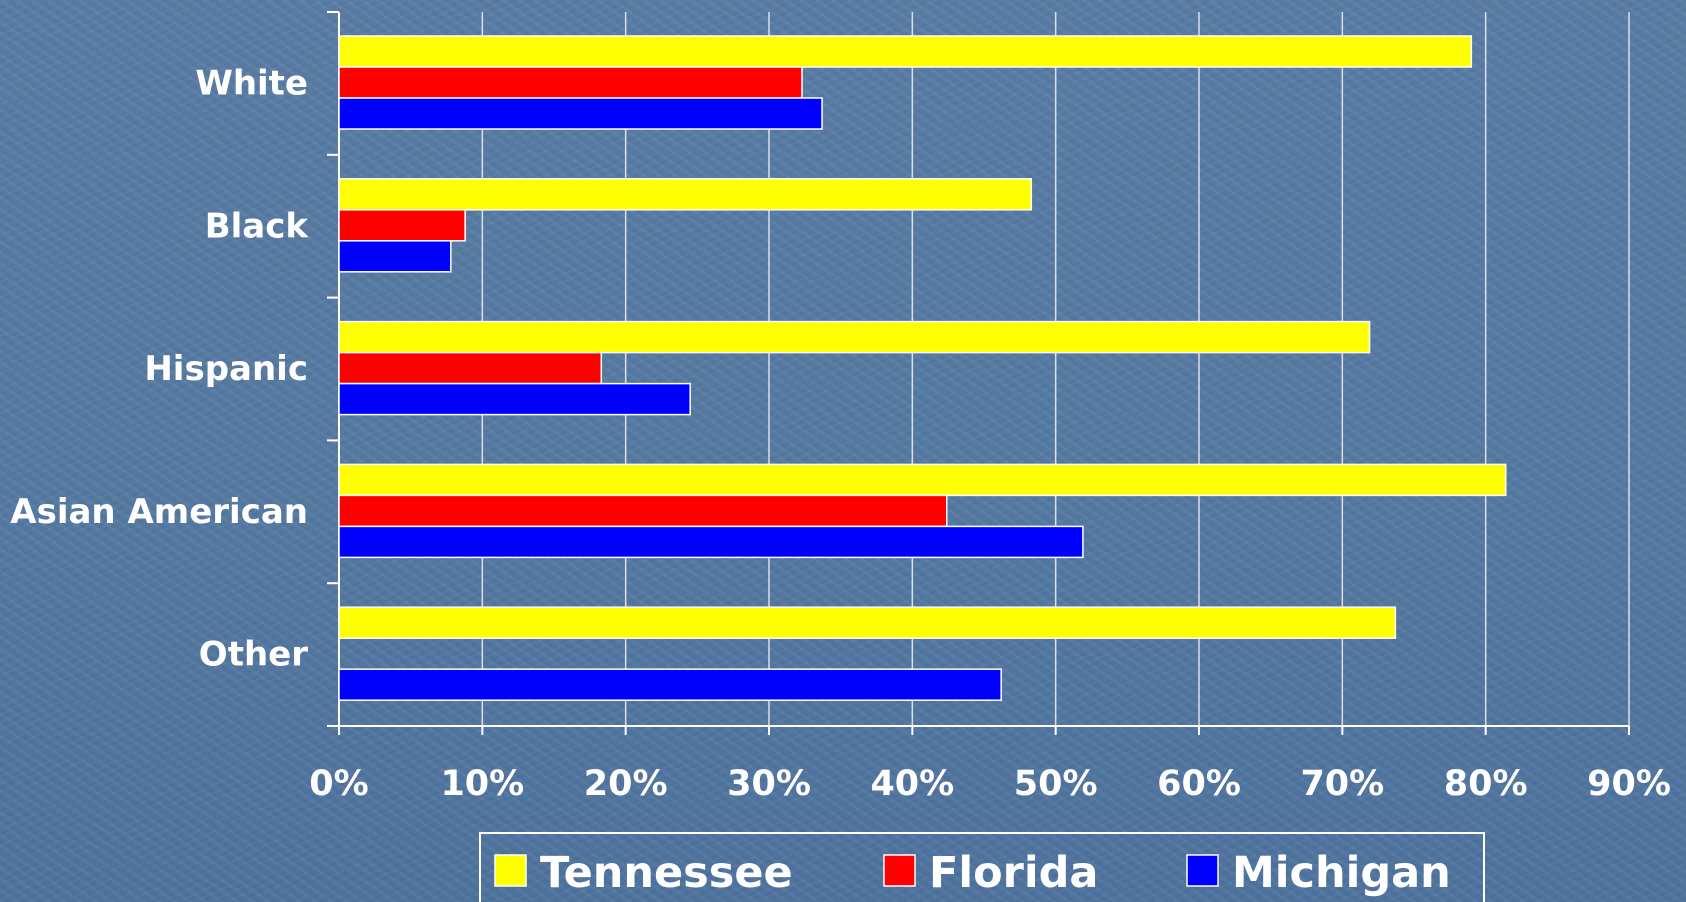 This screenshot has width=1686, height=902. I want to click on legend: Tennessee Florida Michigan, so click(982, 867).